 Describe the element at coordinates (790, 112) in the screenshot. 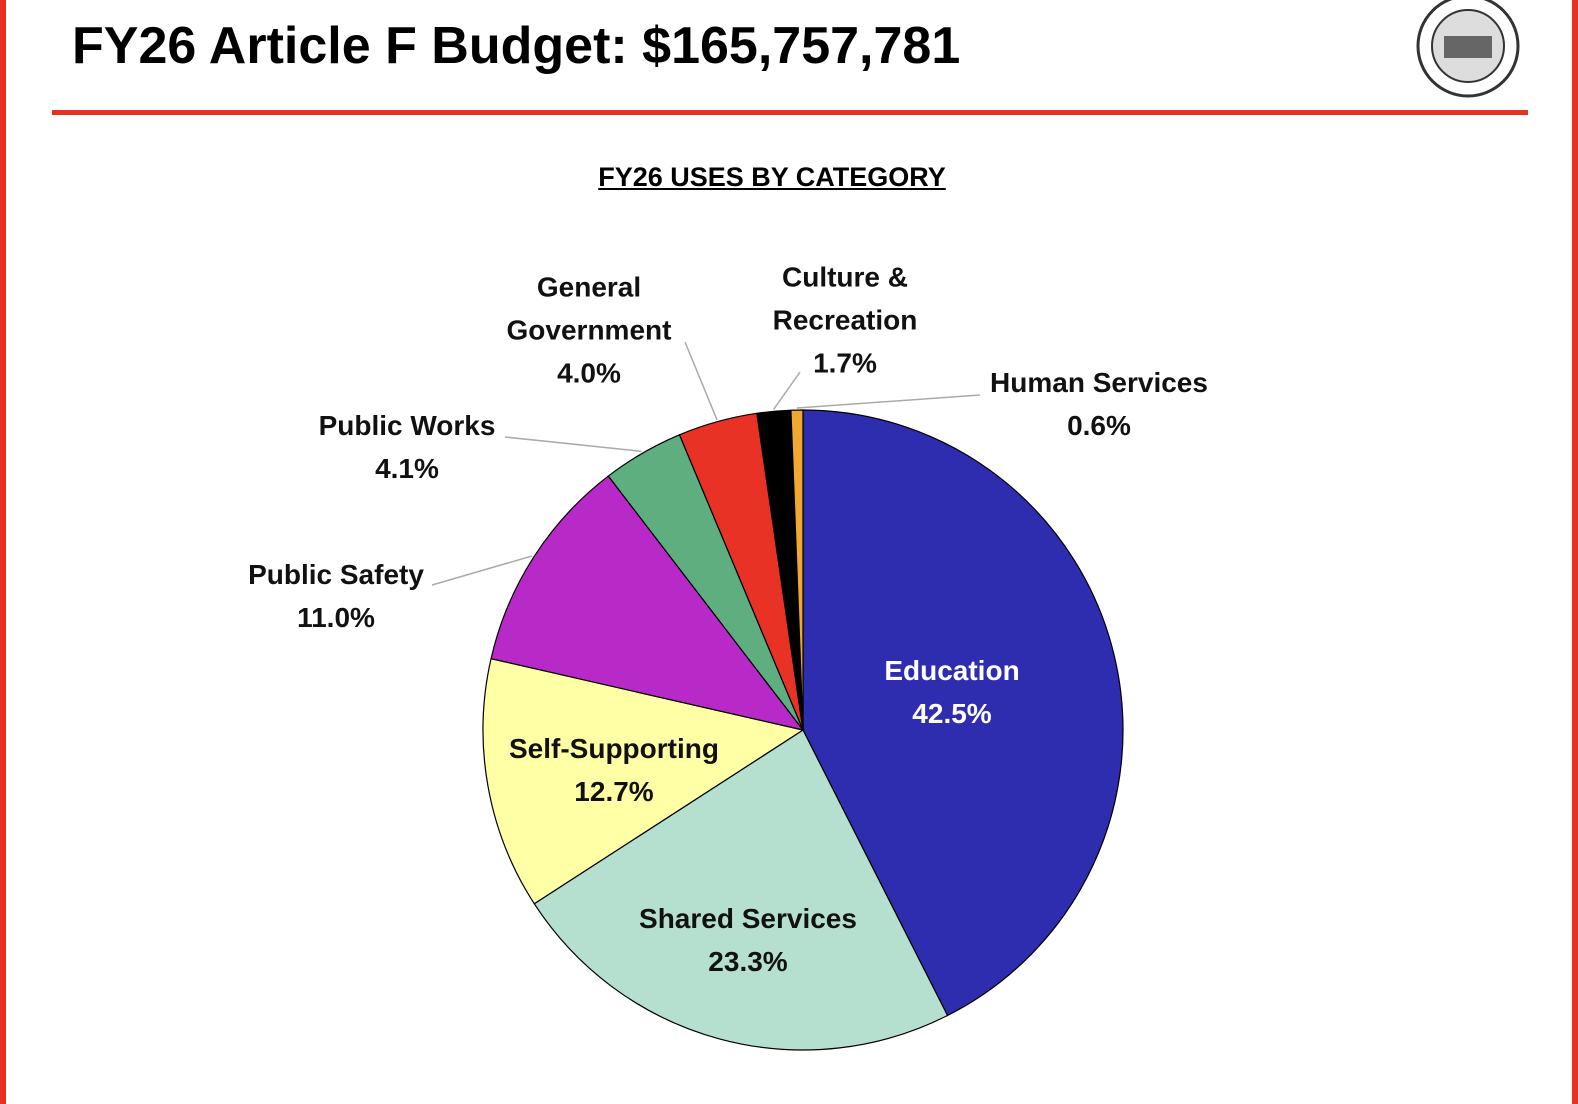

I see `title-rule` at that location.